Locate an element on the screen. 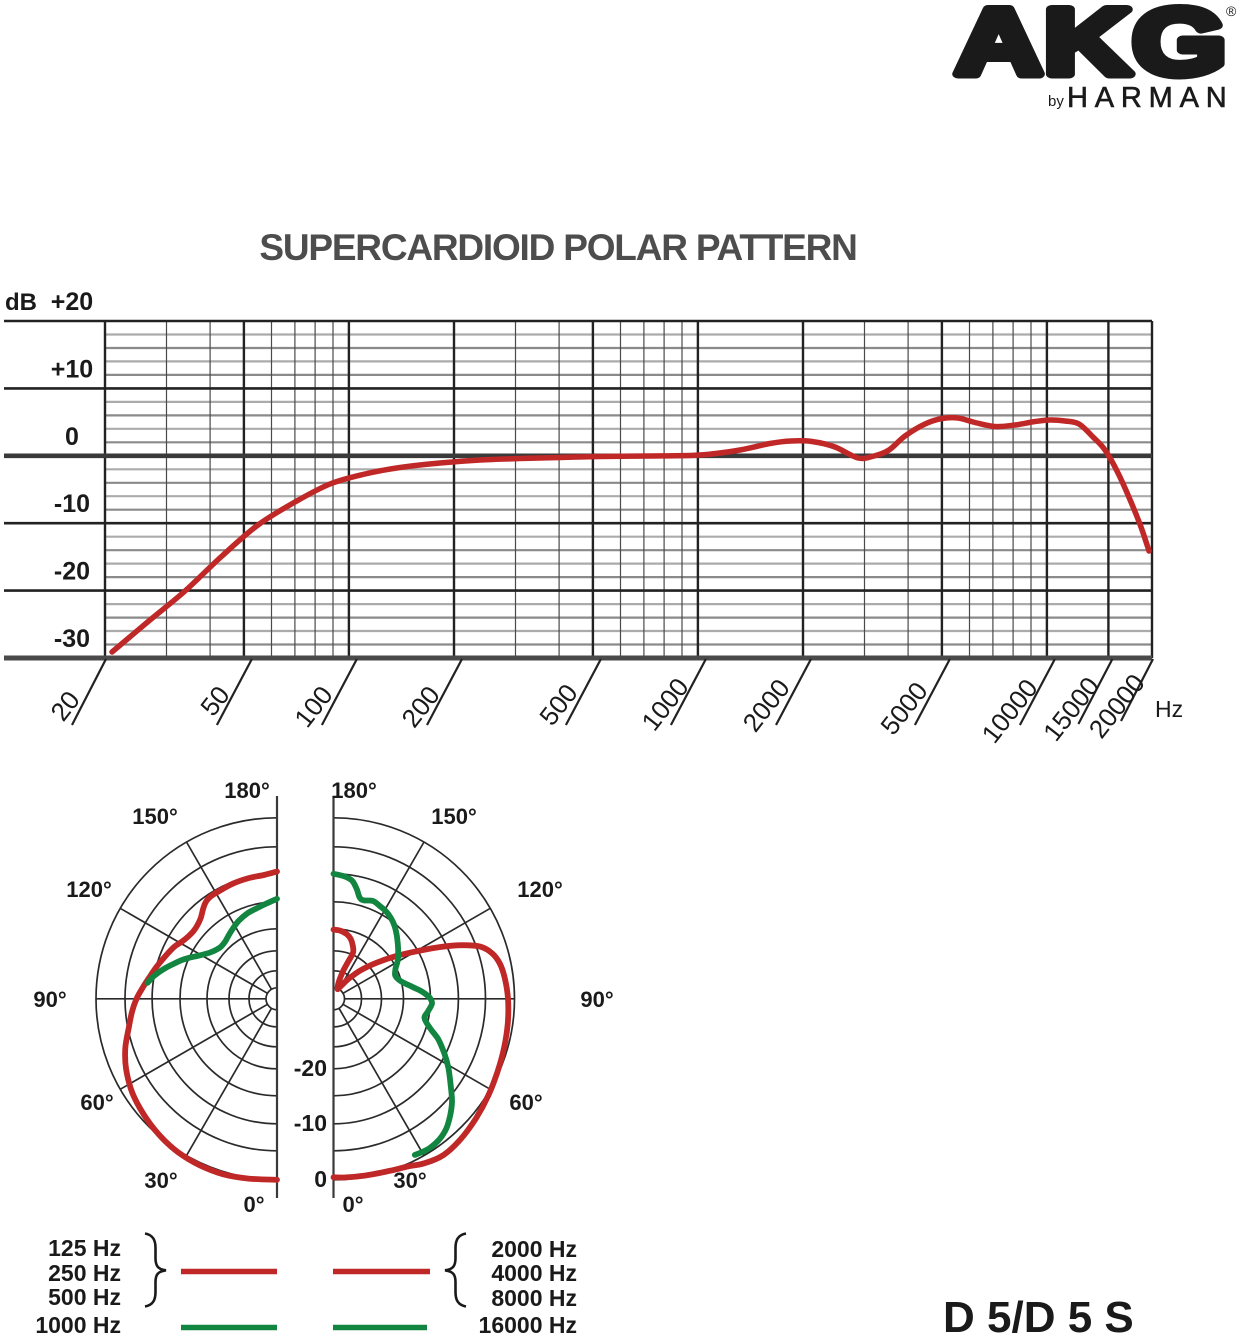  svg-text: dB is located at coordinates (21, 302).